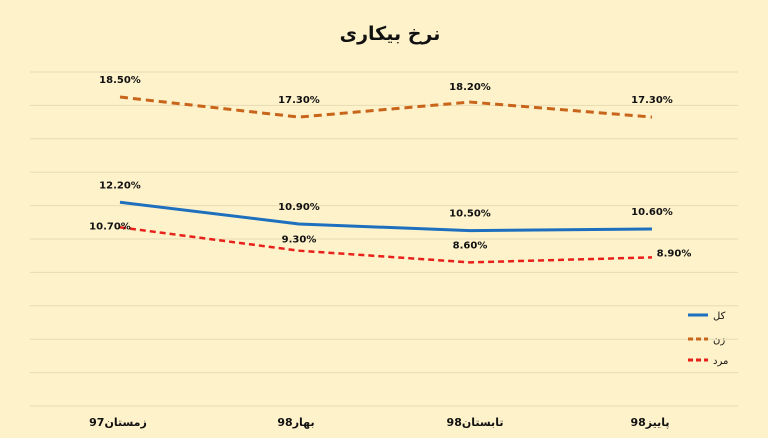 The width and height of the screenshot is (768, 438). What do you see at coordinates (118, 422) in the screenshot?
I see `x-tick-label: زمستان97` at bounding box center [118, 422].